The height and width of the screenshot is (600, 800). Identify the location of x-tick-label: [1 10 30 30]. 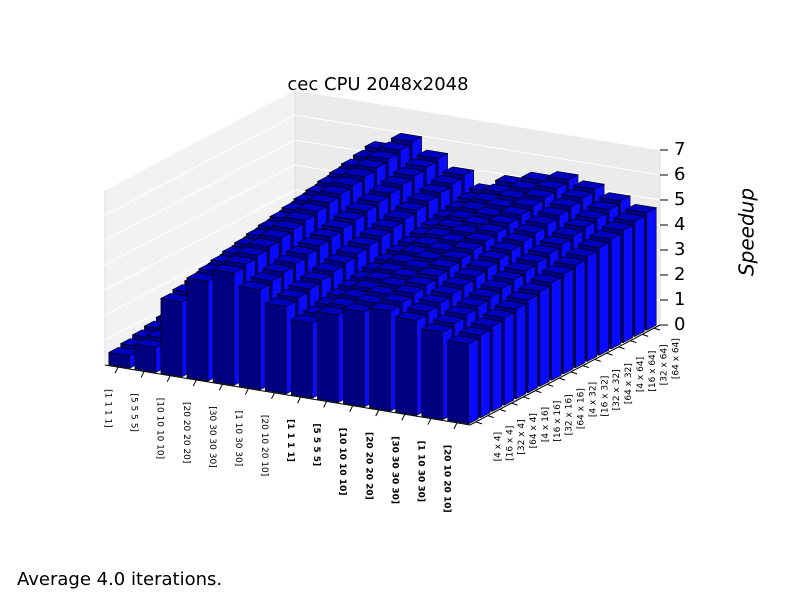
(238, 439).